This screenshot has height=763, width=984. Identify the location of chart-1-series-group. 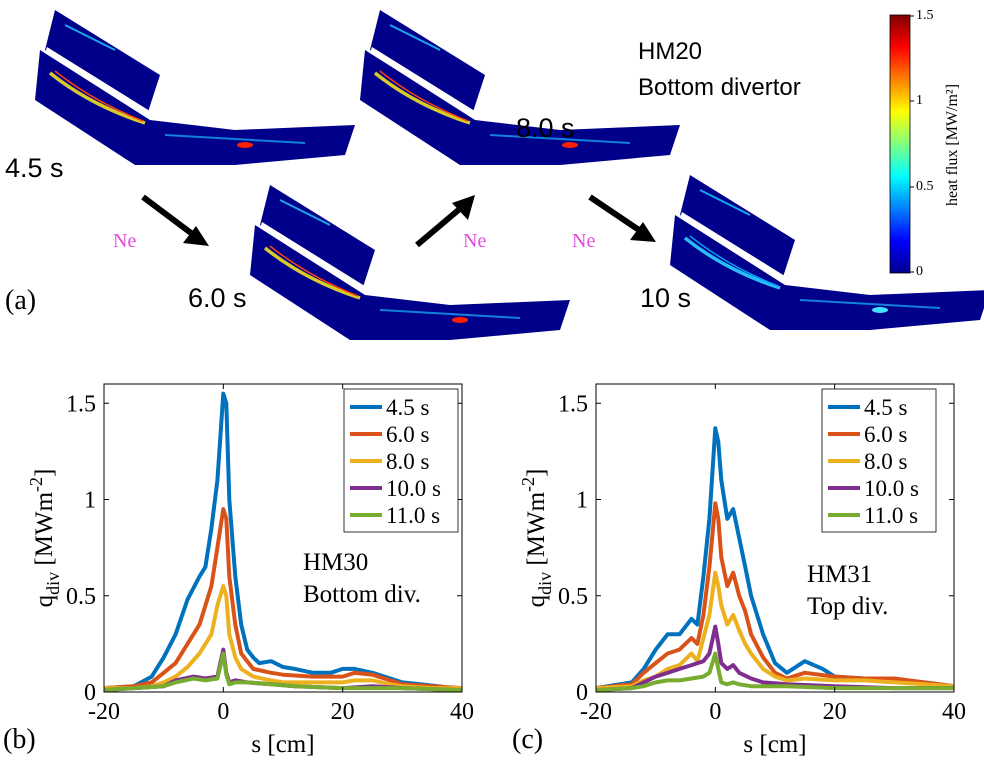
(775, 559).